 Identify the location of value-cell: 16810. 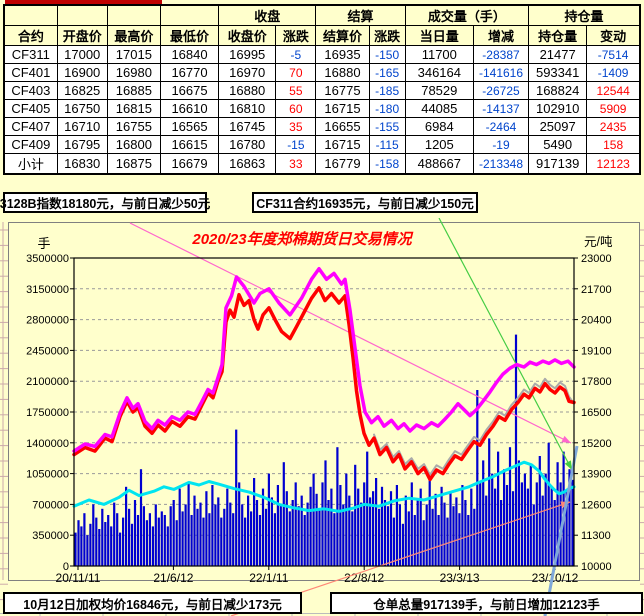
(247, 108).